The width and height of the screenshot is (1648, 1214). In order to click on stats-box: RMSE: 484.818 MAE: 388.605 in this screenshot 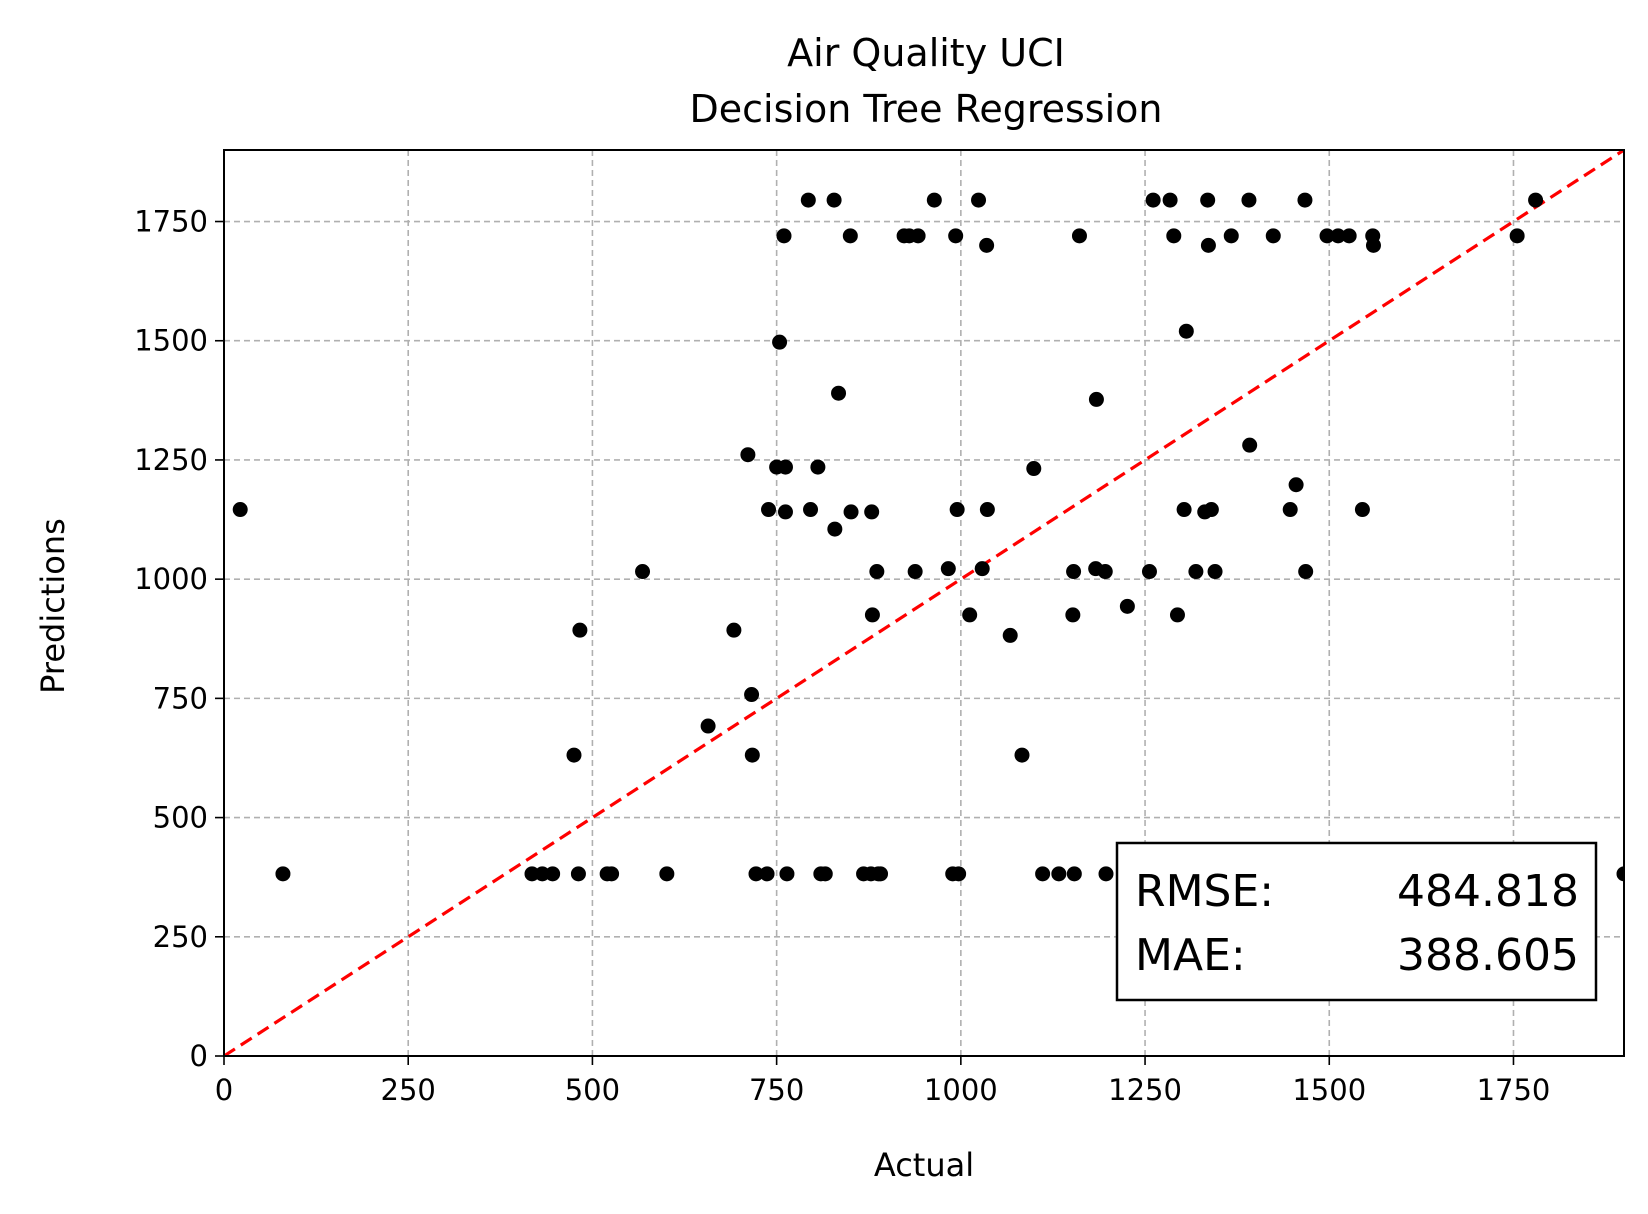, I will do `click(1356, 921)`.